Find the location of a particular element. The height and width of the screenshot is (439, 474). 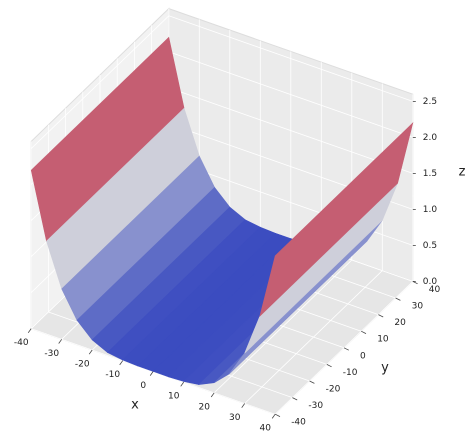

z-tick-label: 1.0 is located at coordinates (430, 210).